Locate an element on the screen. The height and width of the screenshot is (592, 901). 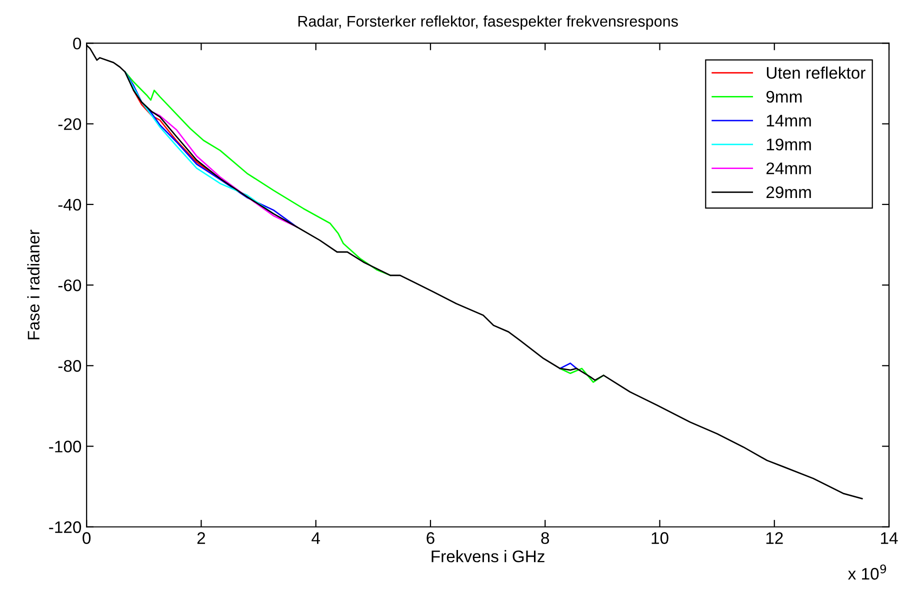
legend-label: 24mm is located at coordinates (788, 168).